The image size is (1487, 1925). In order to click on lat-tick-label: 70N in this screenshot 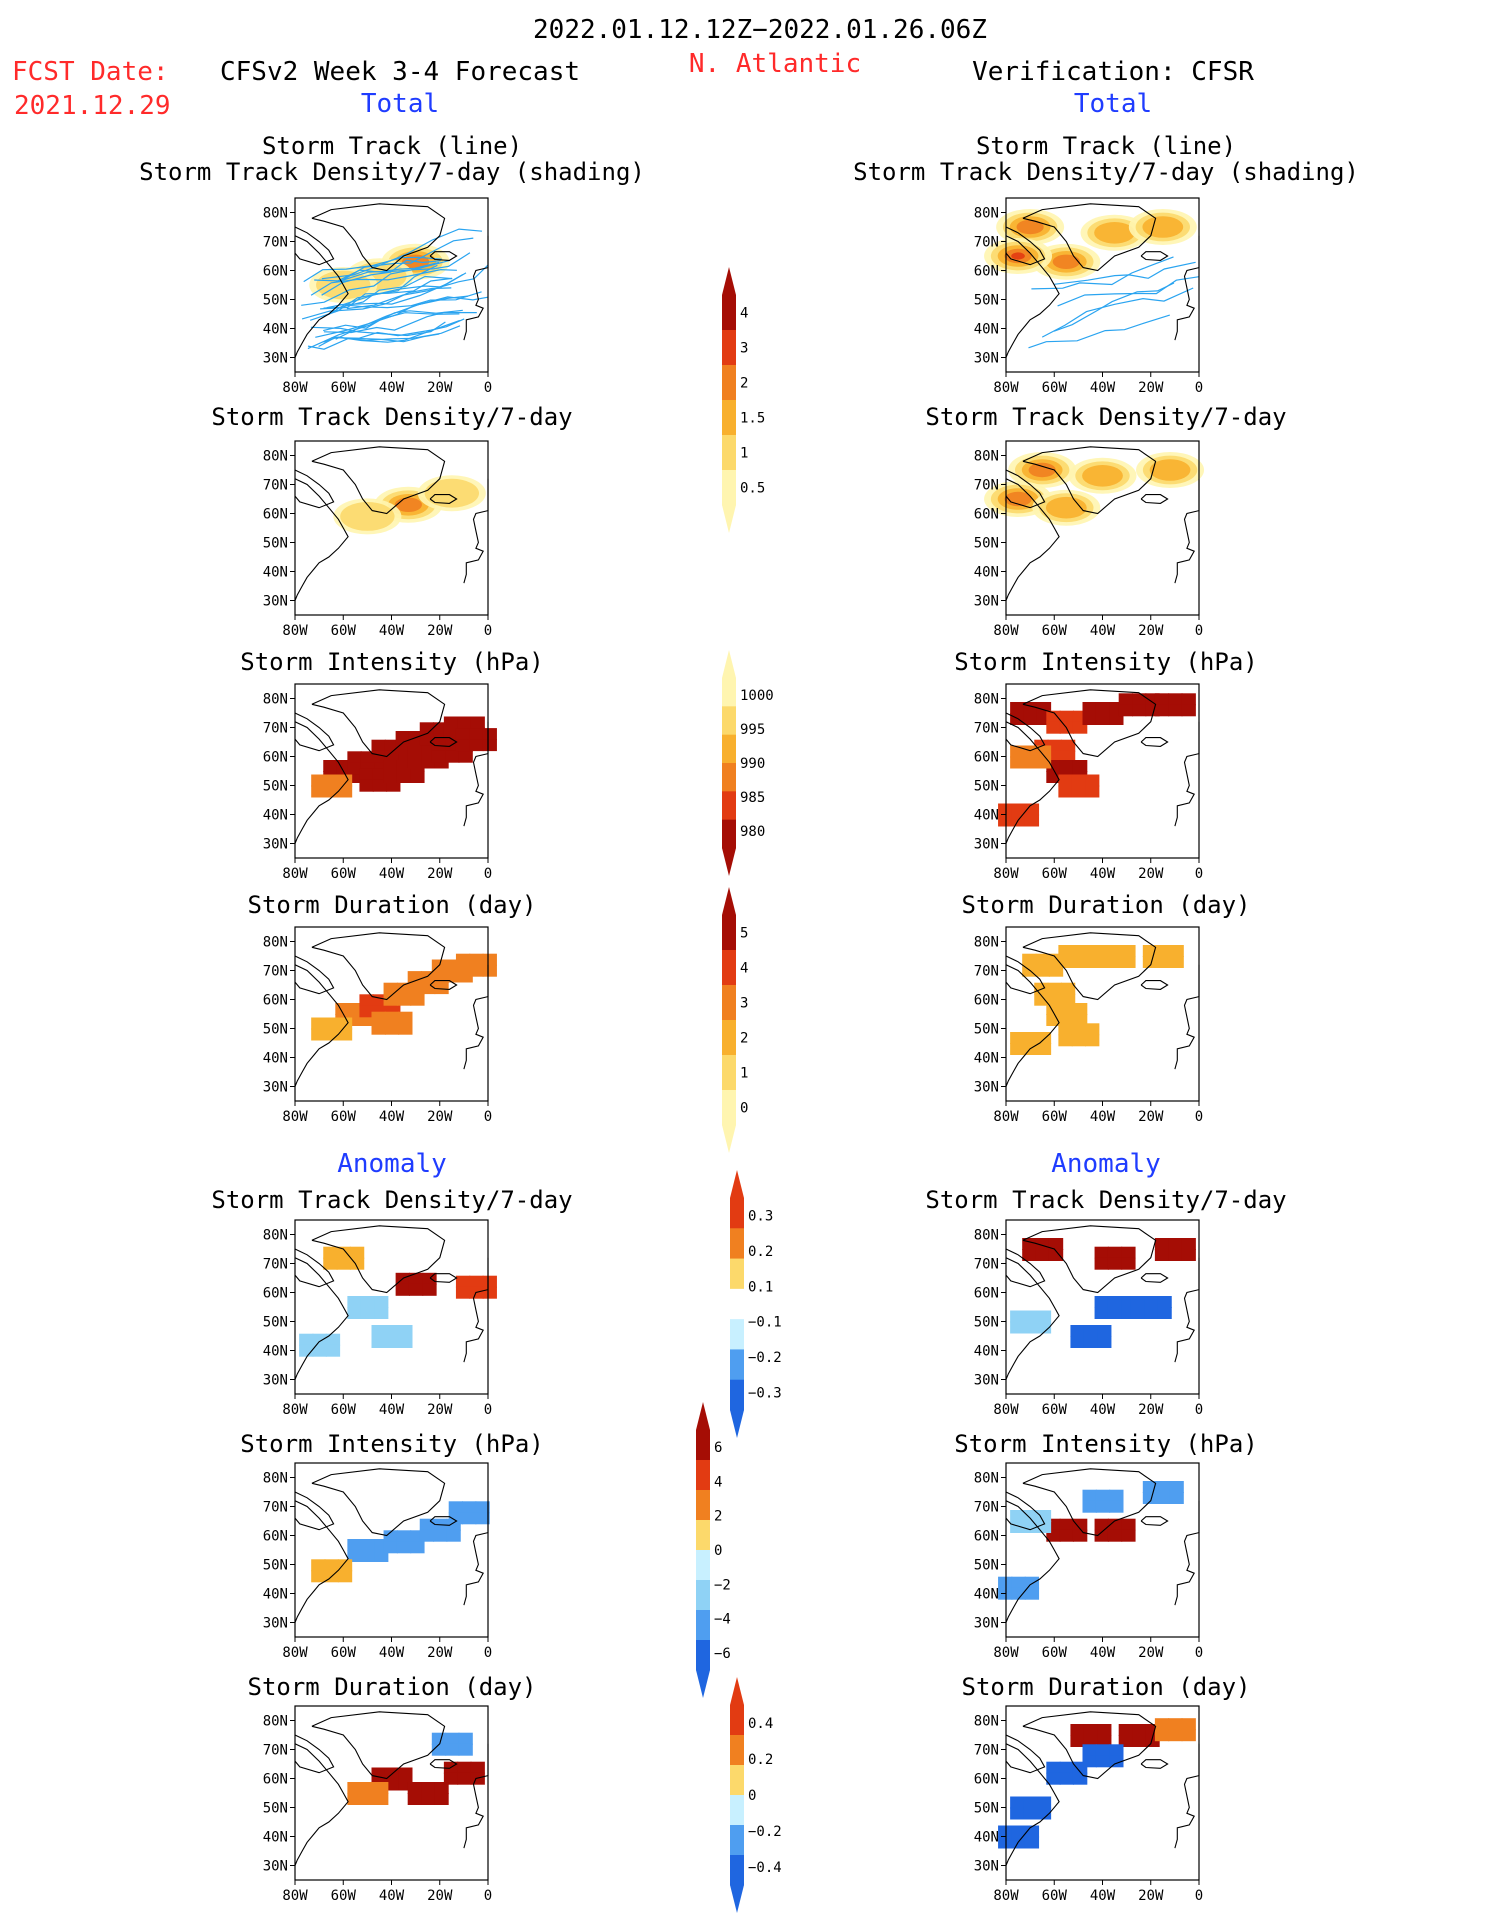, I will do `click(275, 1508)`.